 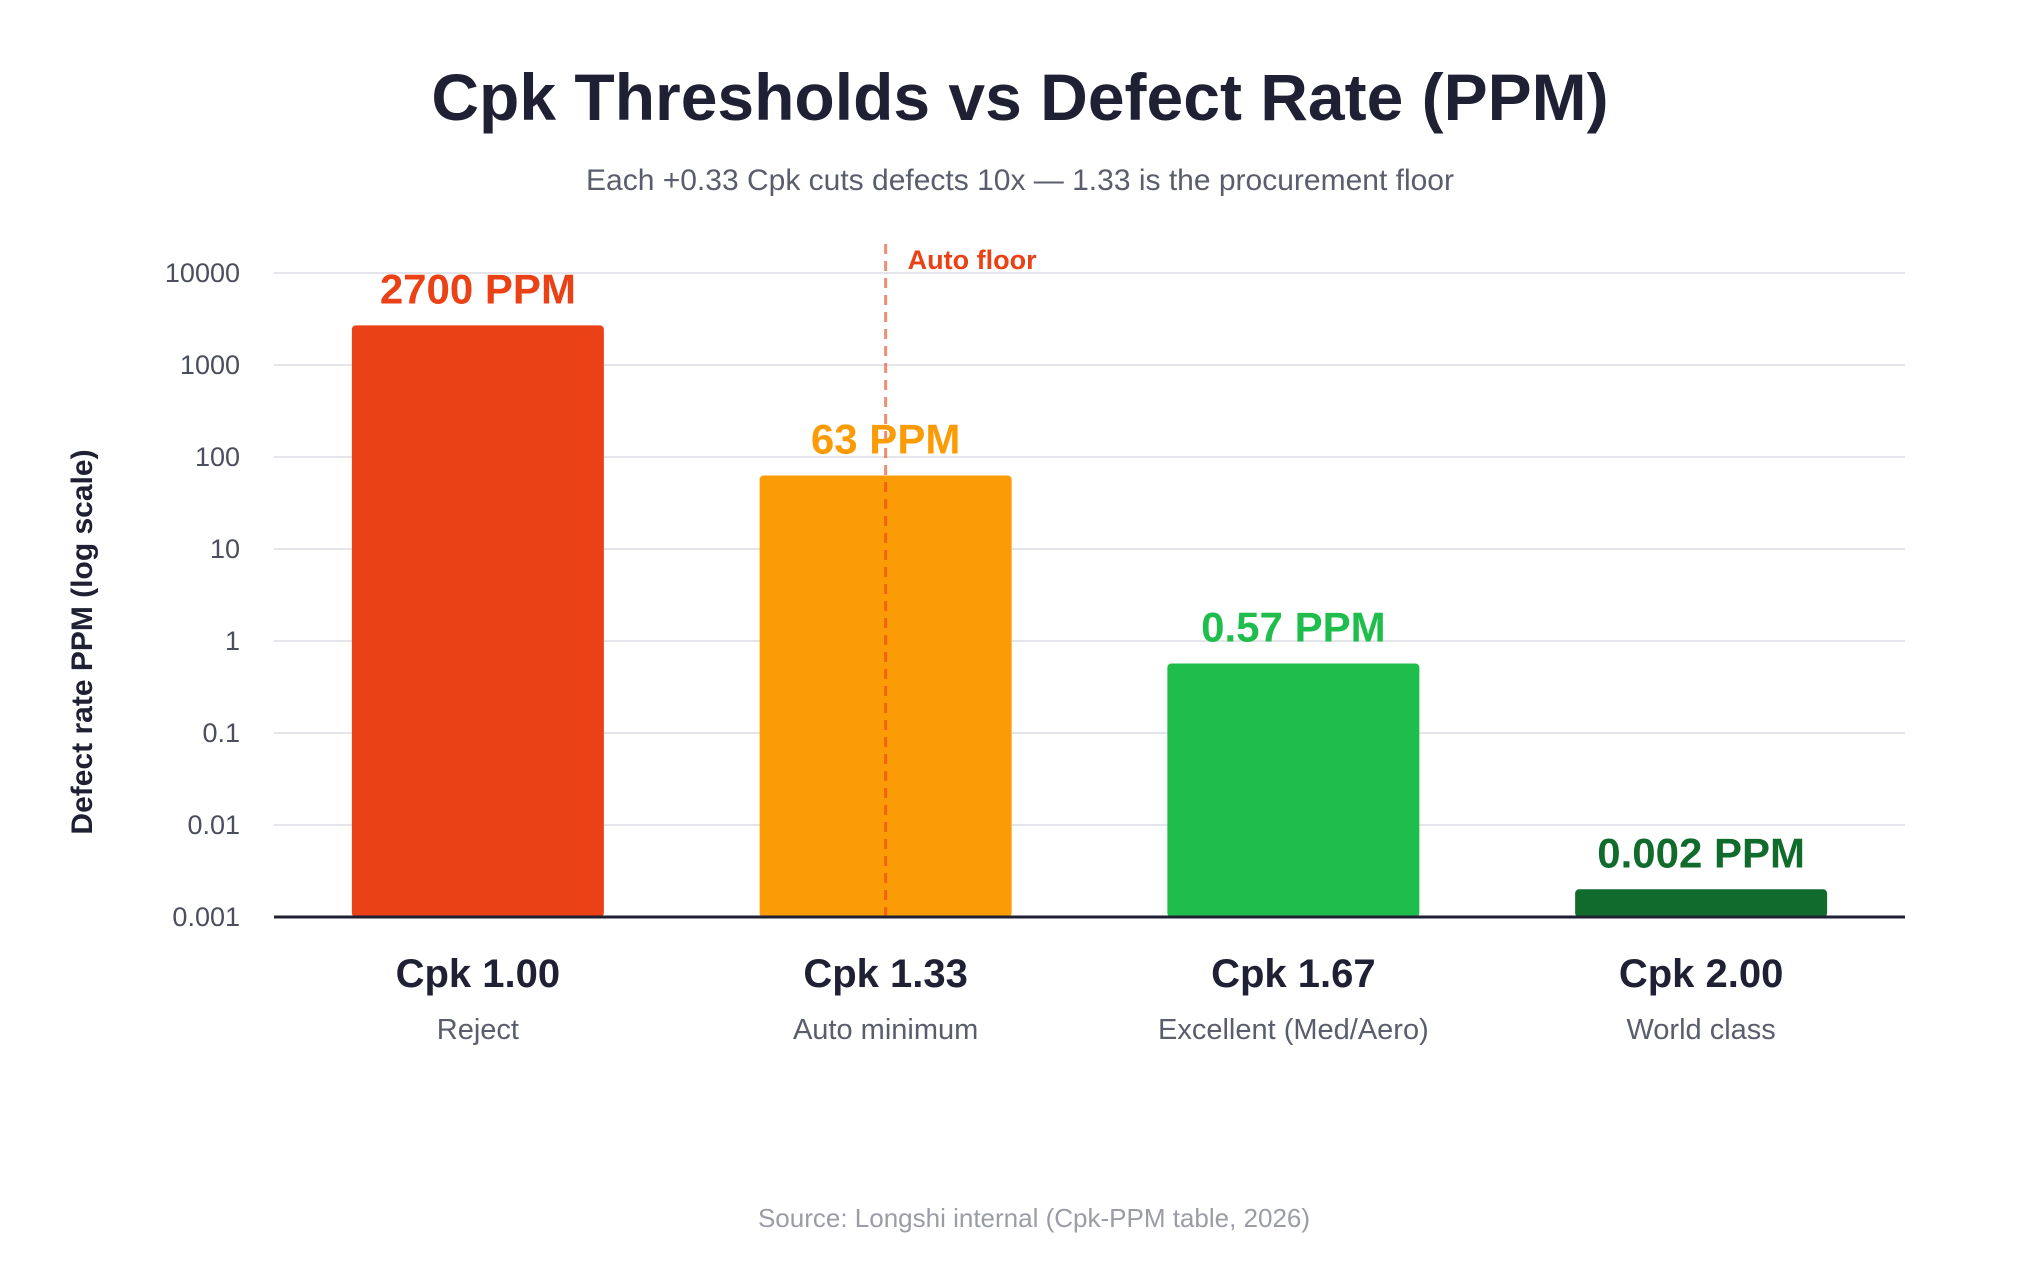 What do you see at coordinates (1019, 97) in the screenshot?
I see `chart-title: Cpk Thresholds vs Defect Rate (PPM)` at bounding box center [1019, 97].